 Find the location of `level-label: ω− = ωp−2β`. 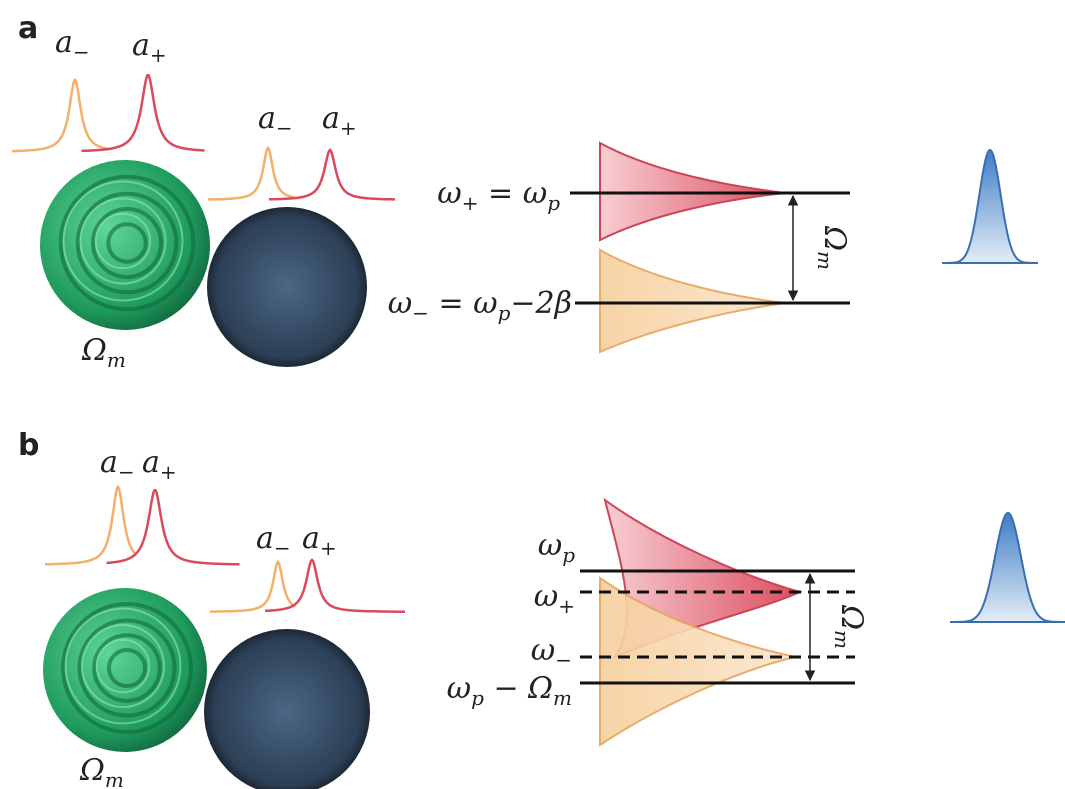

level-label: ω− = ωp−2β is located at coordinates (480, 305).